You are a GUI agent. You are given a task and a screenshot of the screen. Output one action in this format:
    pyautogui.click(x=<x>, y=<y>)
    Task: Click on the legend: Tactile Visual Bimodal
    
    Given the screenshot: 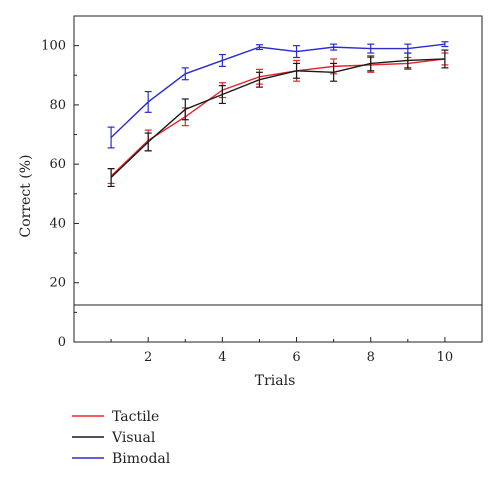 What is the action you would take?
    pyautogui.click(x=121, y=438)
    